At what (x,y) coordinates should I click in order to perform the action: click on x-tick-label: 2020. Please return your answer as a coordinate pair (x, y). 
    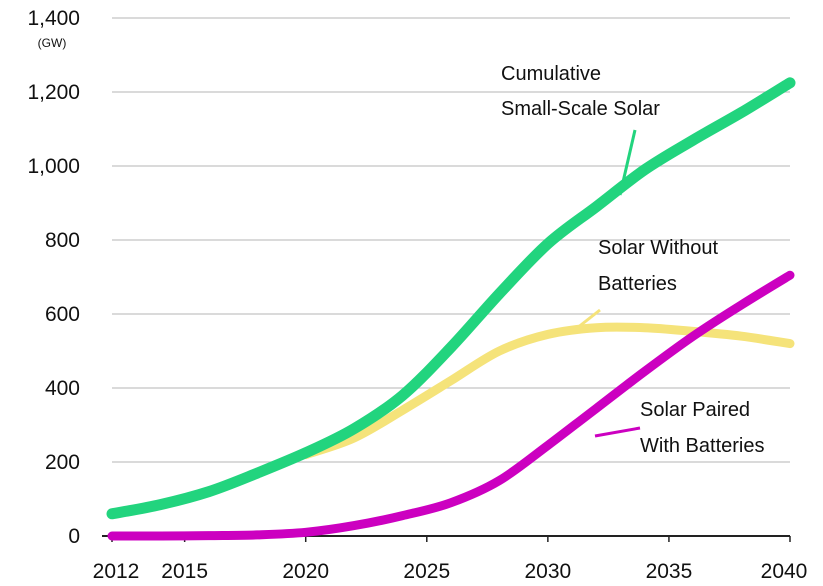
    Looking at the image, I should click on (305, 571).